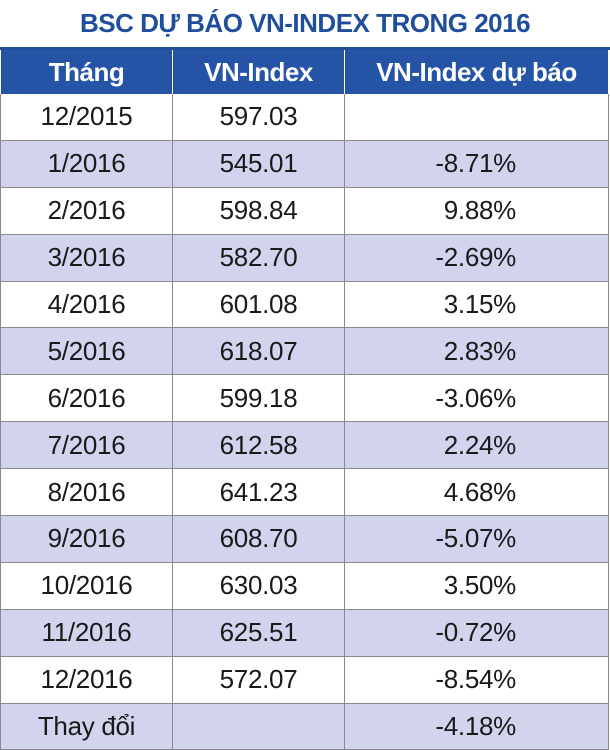 The image size is (610, 750). I want to click on cell-month: 1/2016, so click(86, 164).